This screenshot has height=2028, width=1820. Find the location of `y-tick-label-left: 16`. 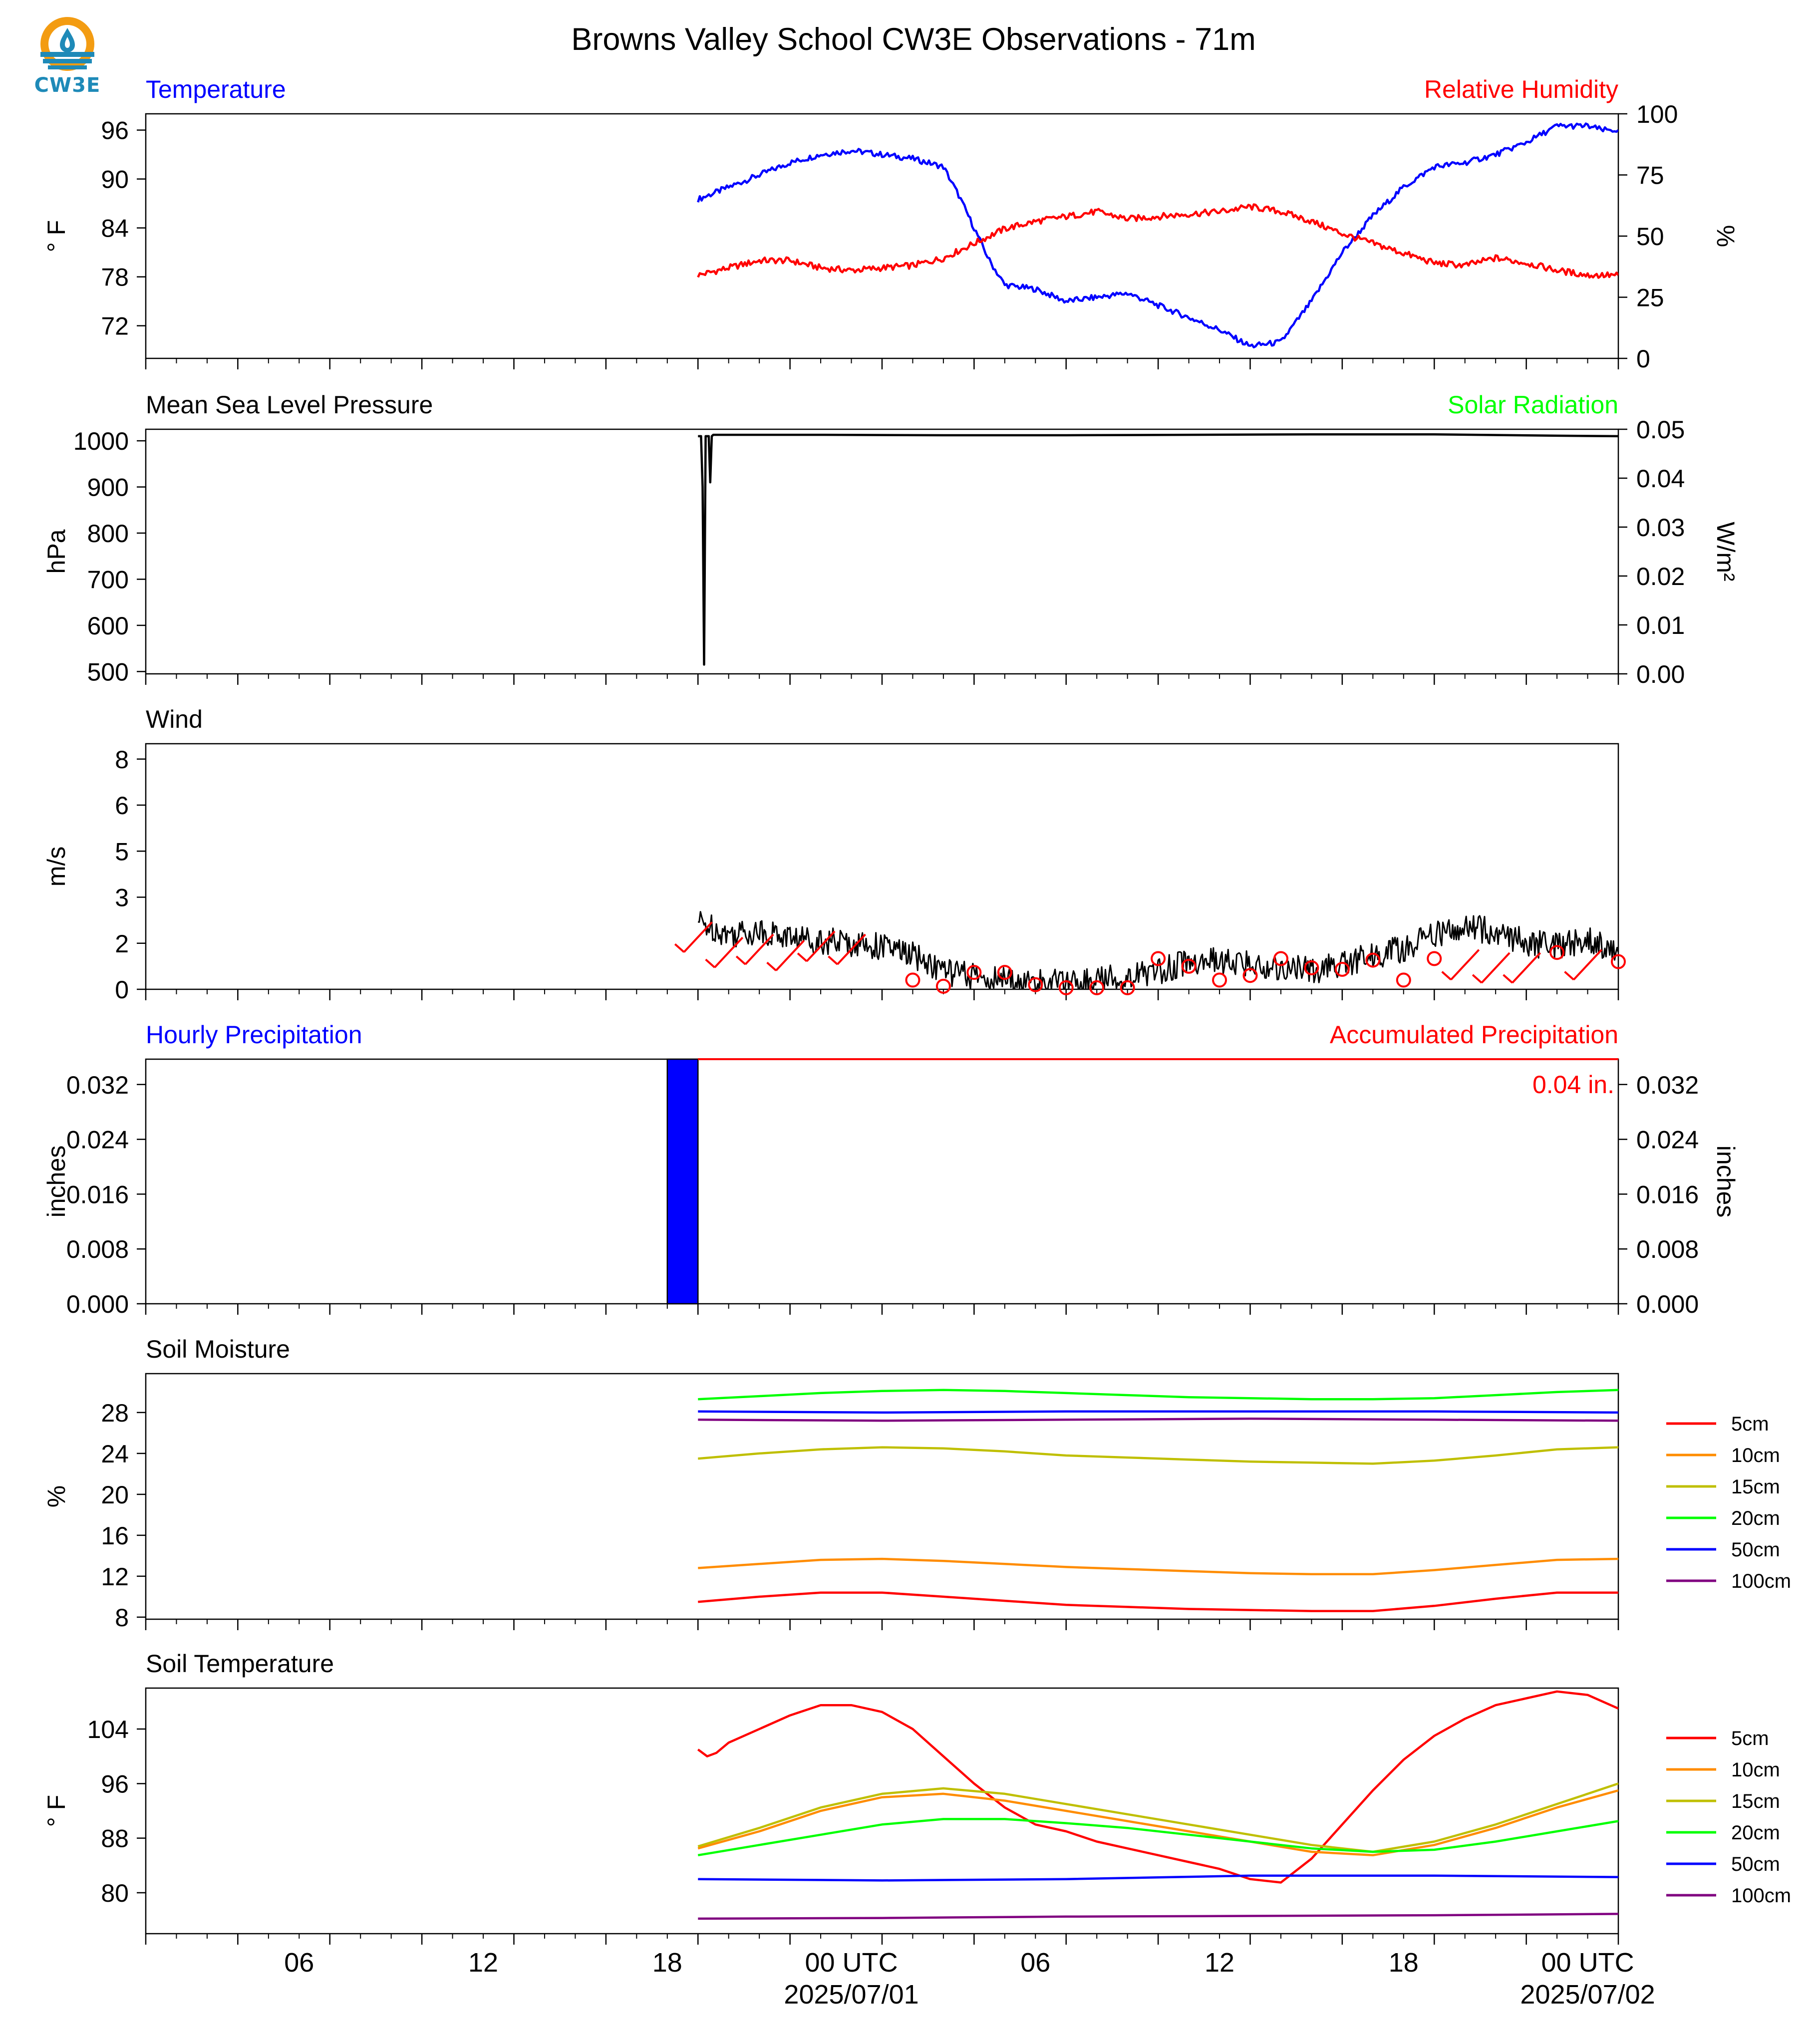

y-tick-label-left: 16 is located at coordinates (115, 1536).